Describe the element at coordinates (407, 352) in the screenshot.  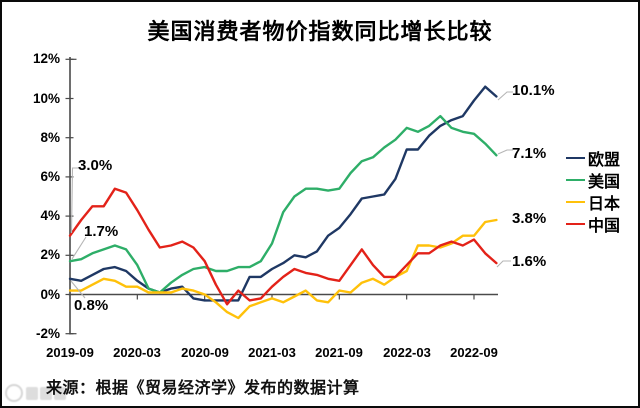
I see `x-axis-label: 2022-03` at that location.